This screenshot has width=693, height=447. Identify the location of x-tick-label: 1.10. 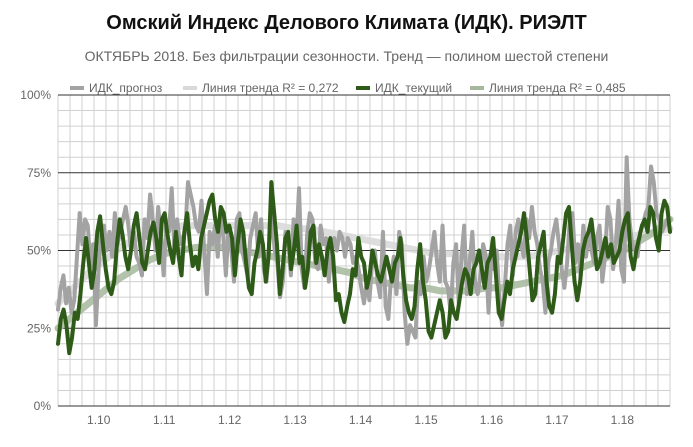
(99, 420).